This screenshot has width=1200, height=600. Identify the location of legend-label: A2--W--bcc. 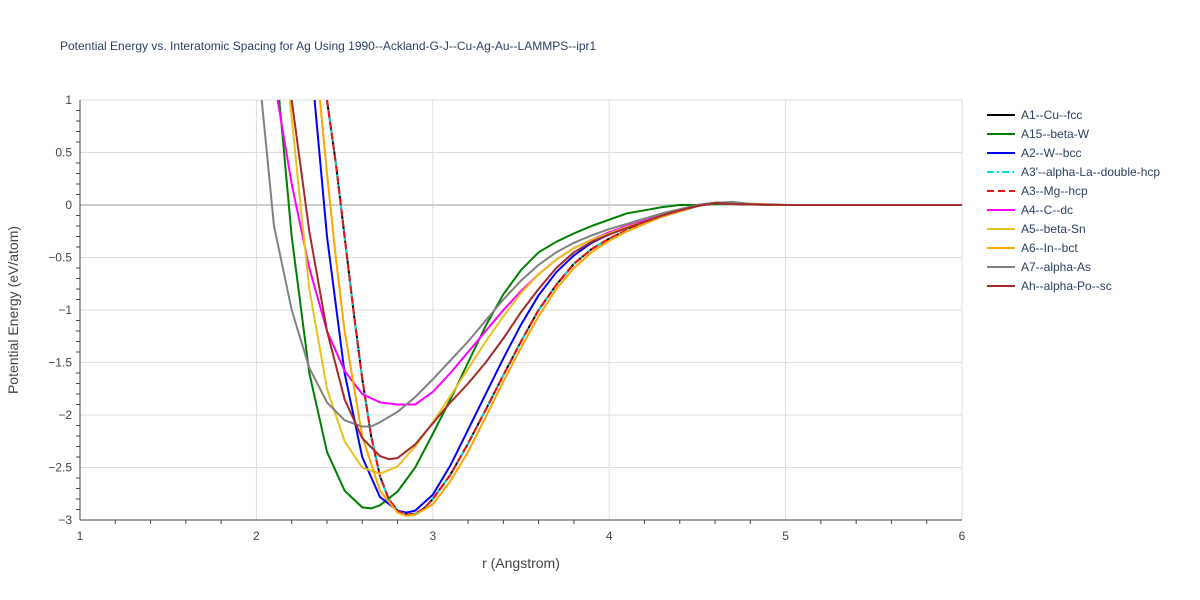
(1051, 153).